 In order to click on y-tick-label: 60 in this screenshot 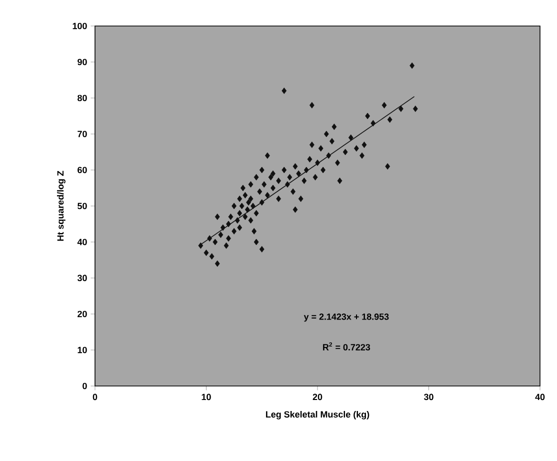, I will do `click(82, 170)`.